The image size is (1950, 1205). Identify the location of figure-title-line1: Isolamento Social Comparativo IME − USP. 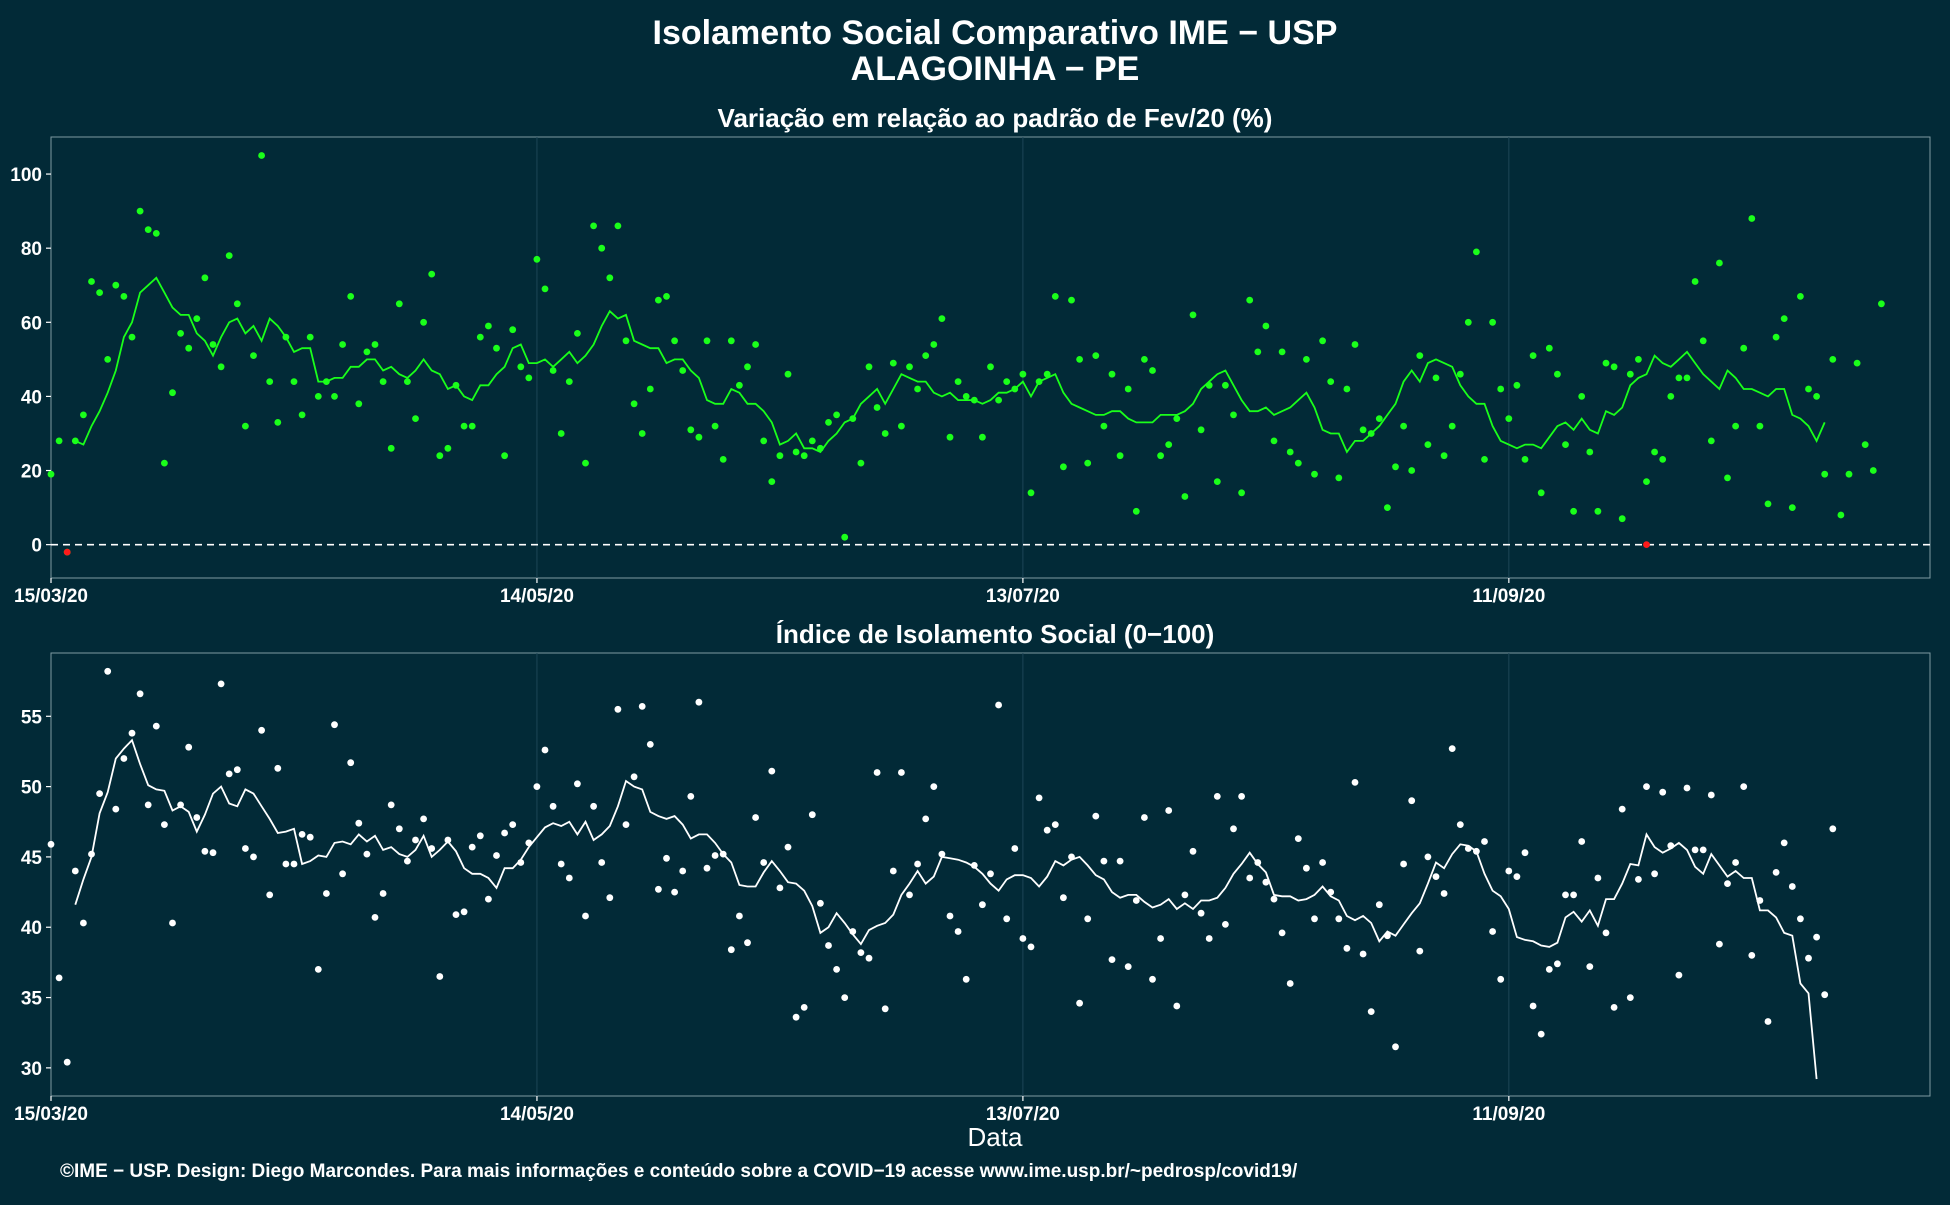
(995, 33).